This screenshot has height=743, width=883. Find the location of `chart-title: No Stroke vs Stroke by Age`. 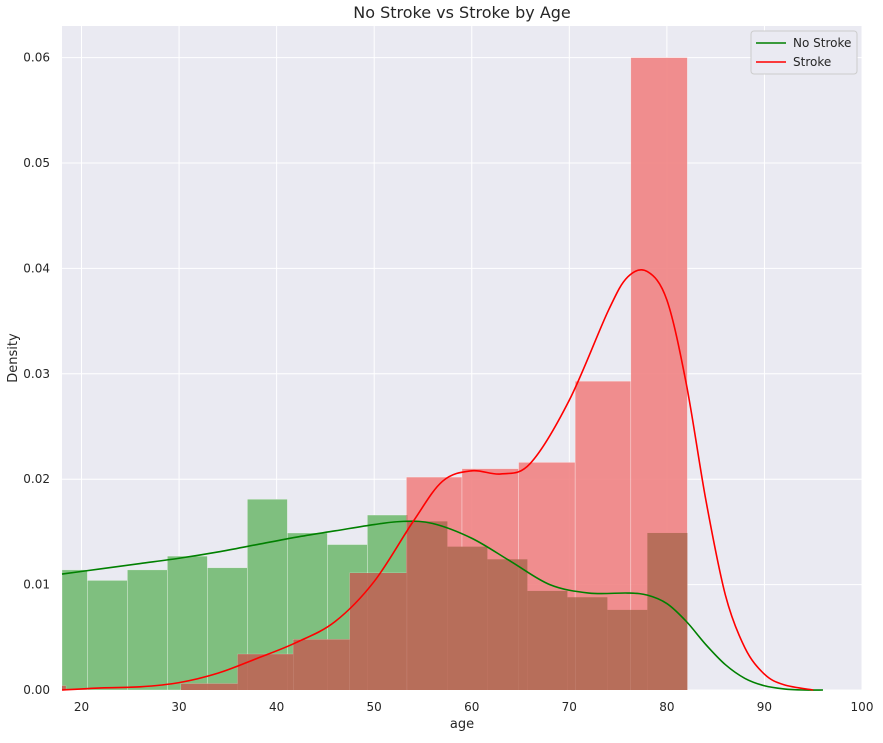

chart-title: No Stroke vs Stroke by Age is located at coordinates (462, 12).